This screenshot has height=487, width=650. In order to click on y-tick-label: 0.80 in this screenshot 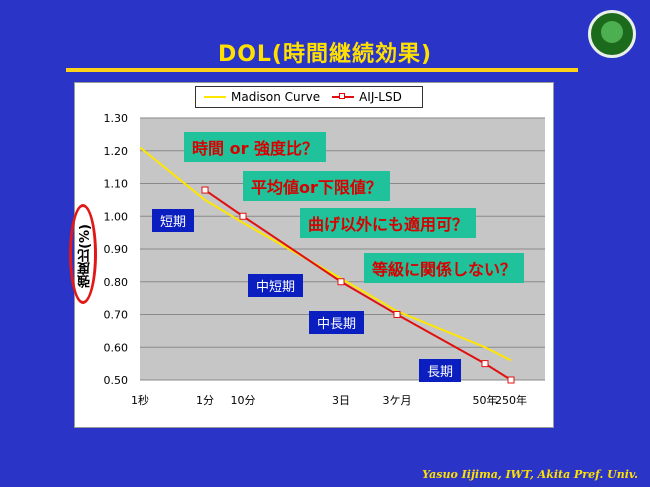, I will do `click(116, 282)`.